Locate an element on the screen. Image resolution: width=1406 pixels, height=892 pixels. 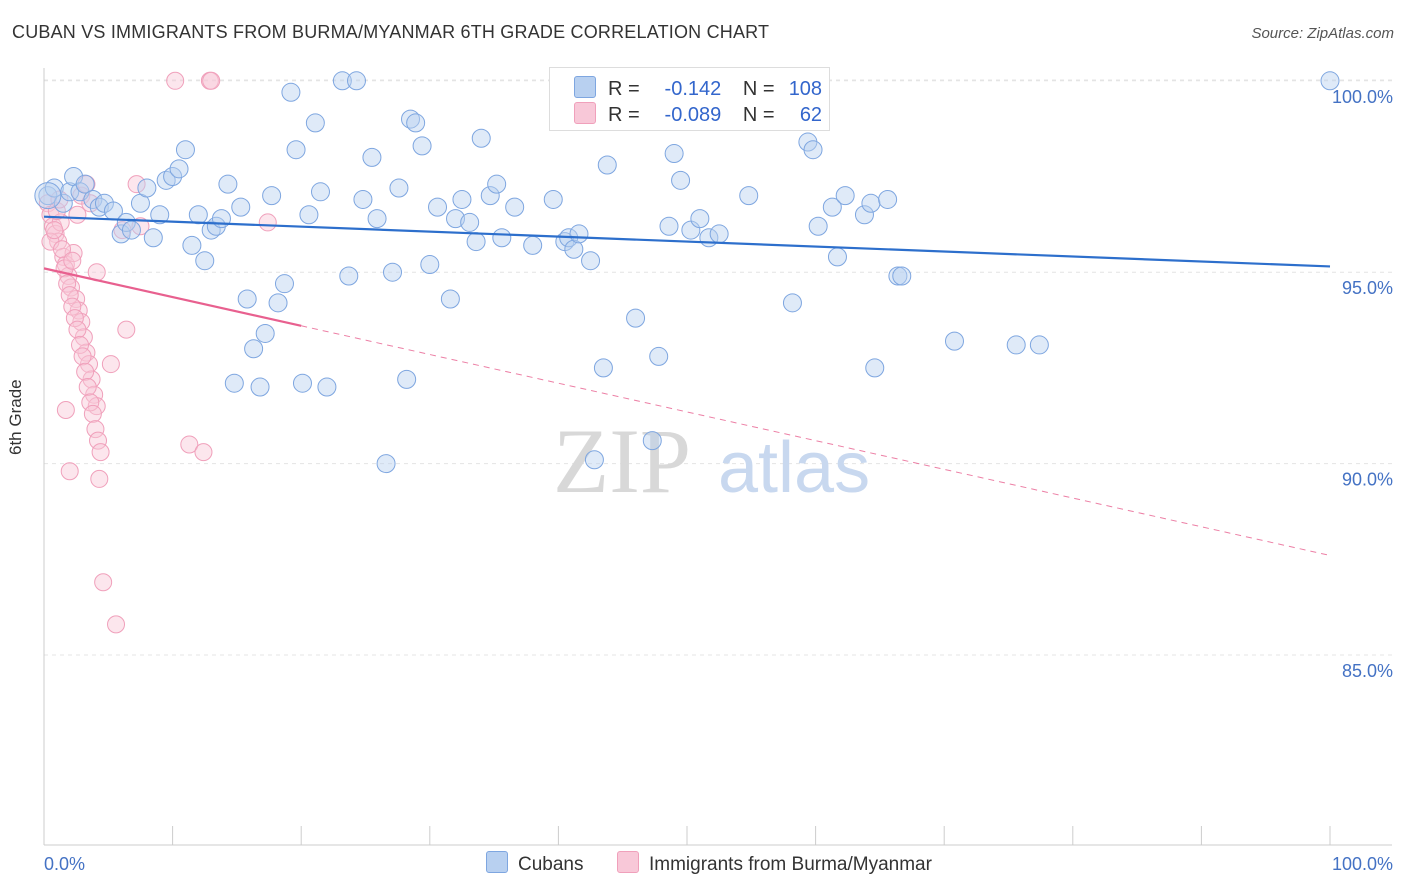
legend-row-burma: R = -0.089 N = 62 is located at coordinates (698, 114).